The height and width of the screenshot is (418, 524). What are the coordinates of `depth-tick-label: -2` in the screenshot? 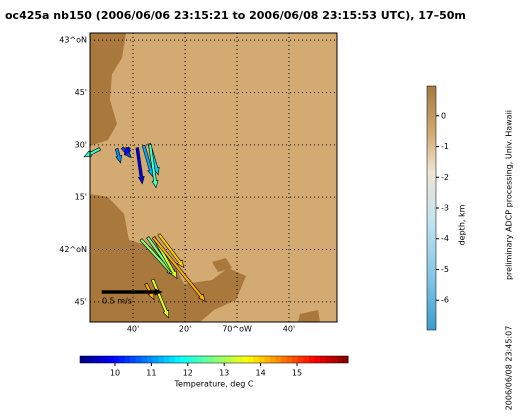 It's located at (445, 177).